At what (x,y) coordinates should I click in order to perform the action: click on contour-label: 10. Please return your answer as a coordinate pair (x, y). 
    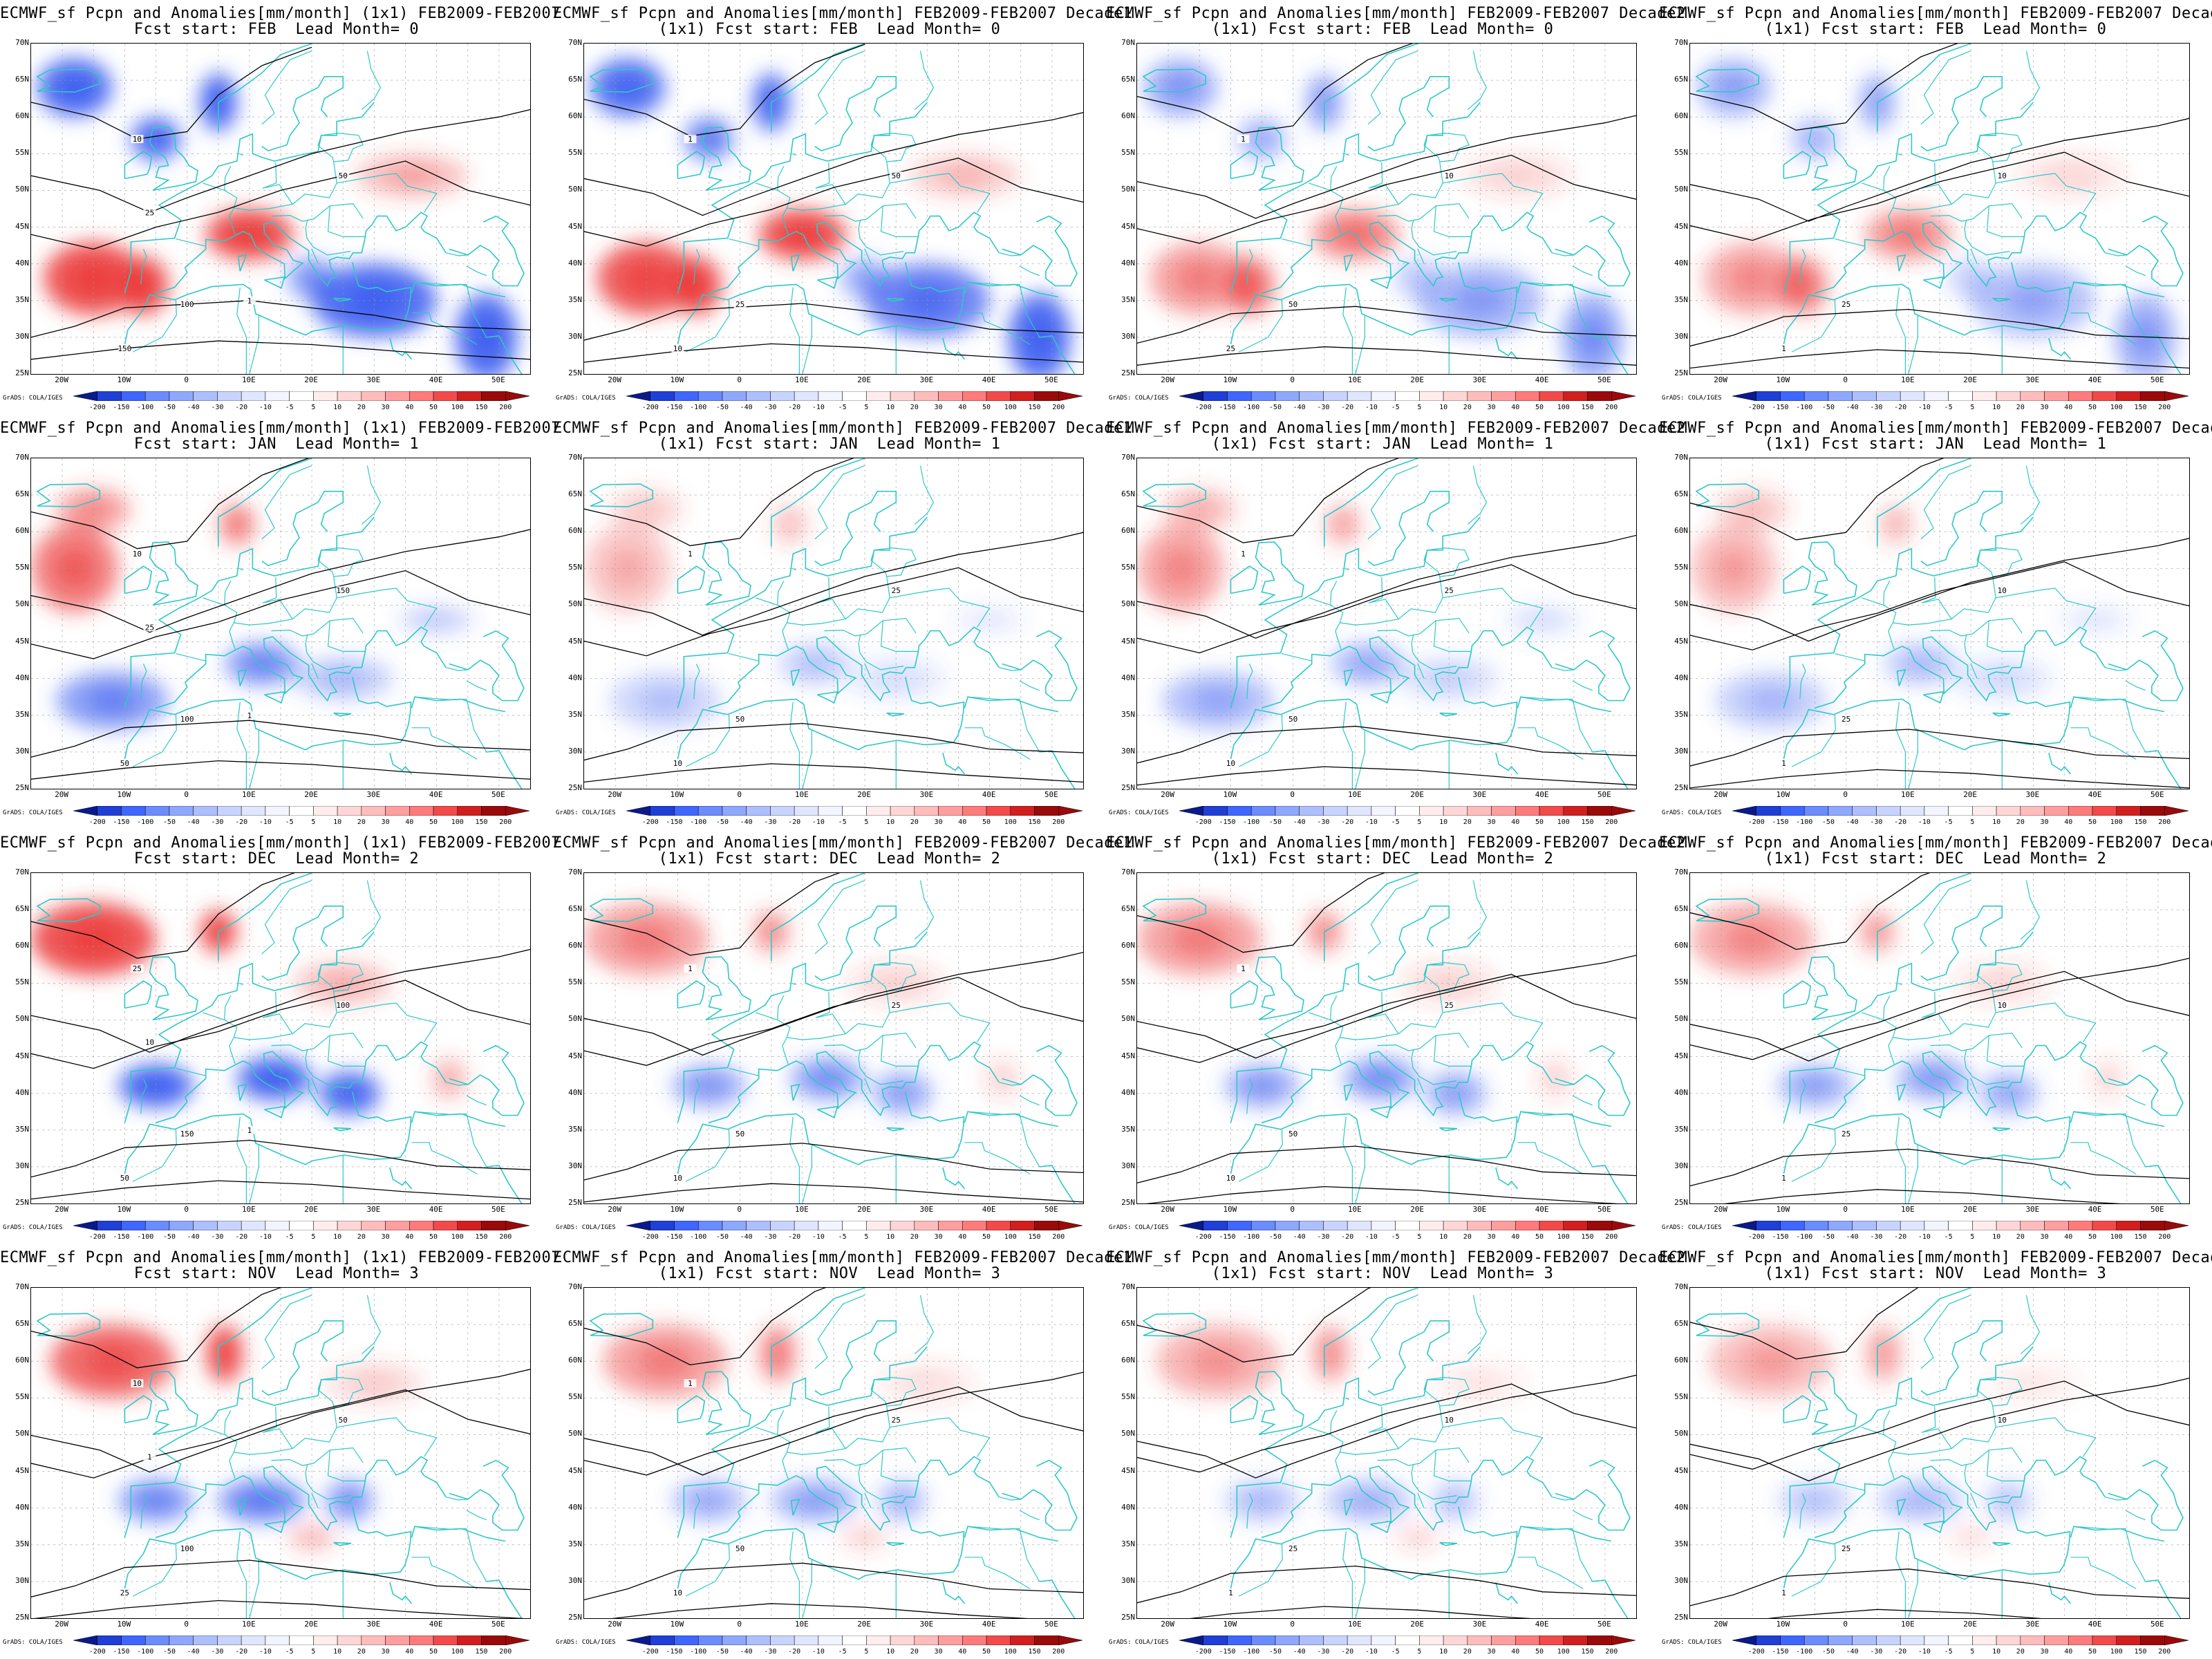
    Looking at the image, I should click on (677, 348).